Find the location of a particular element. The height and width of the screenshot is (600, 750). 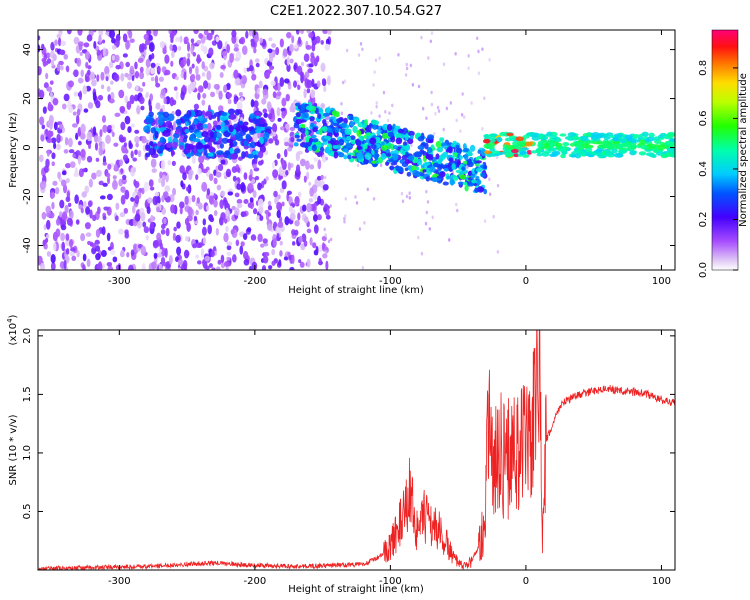

y-tick-label: 1.0 is located at coordinates (27, 453).